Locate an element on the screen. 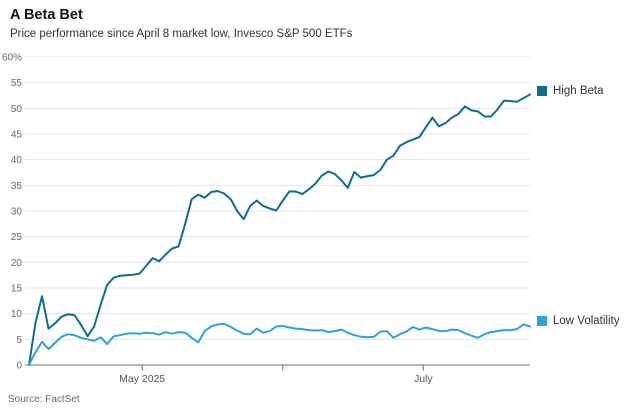 This screenshot has width=635, height=412. y-tick-label: 25 is located at coordinates (17, 237).